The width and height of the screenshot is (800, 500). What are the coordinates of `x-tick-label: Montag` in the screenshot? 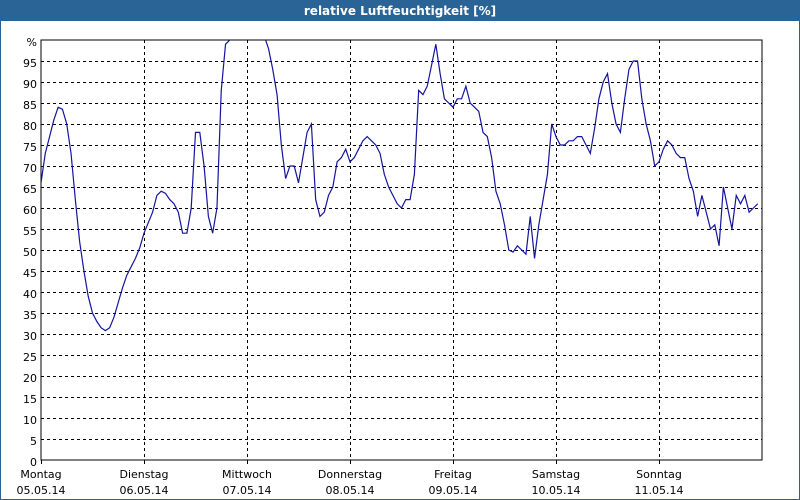 It's located at (40, 474).